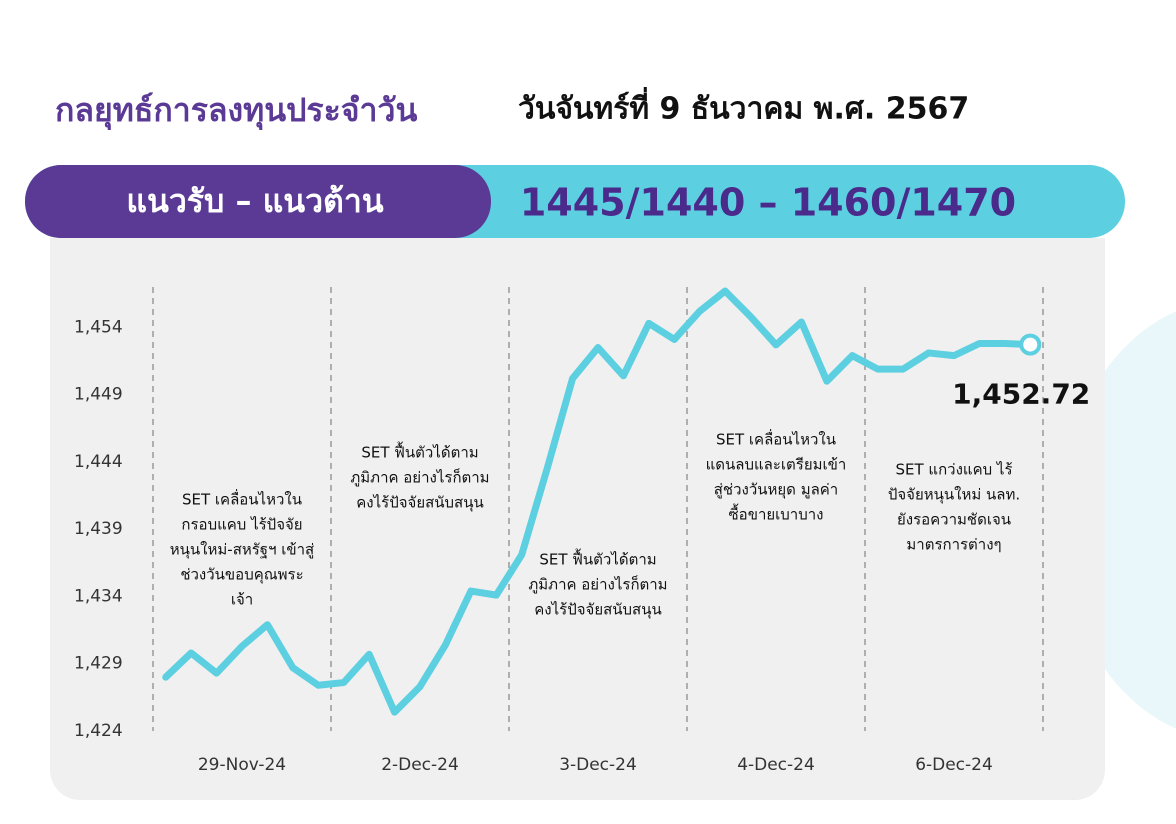  Describe the element at coordinates (1021, 394) in the screenshot. I see `value-label: 1,452.72` at that location.